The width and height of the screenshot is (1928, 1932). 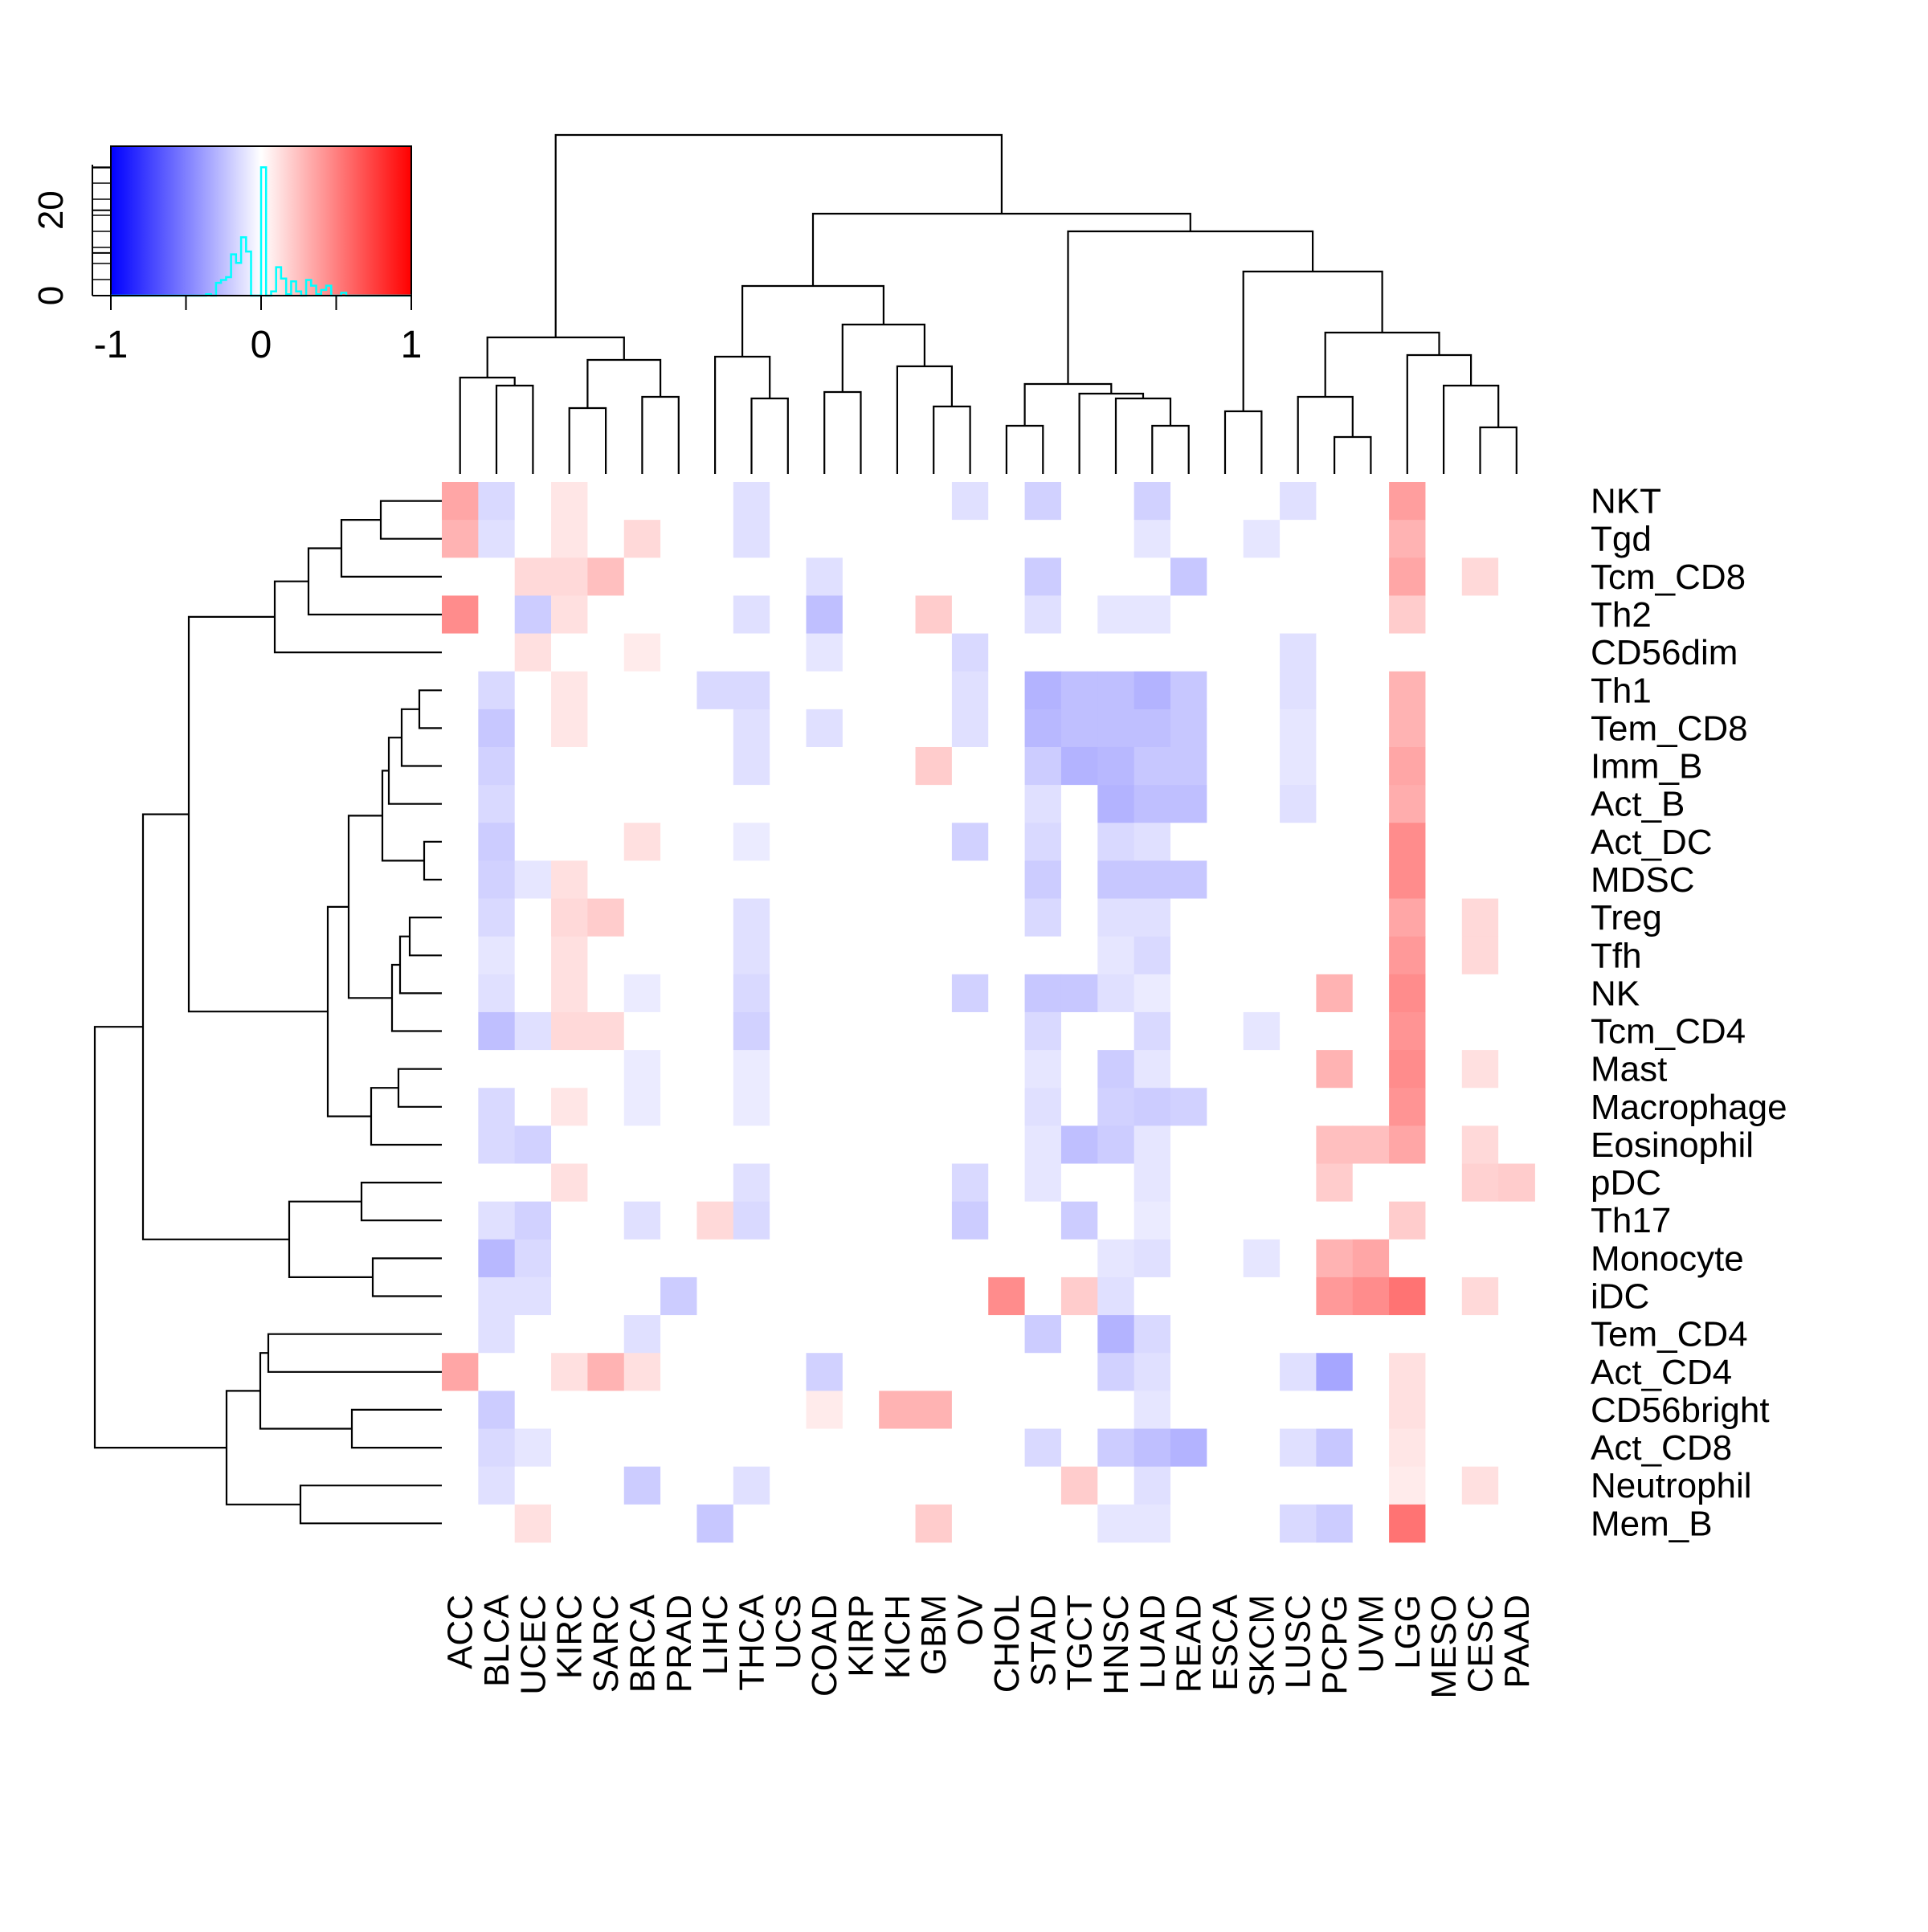 What do you see at coordinates (934, 1635) in the screenshot?
I see `column-label: GBM` at bounding box center [934, 1635].